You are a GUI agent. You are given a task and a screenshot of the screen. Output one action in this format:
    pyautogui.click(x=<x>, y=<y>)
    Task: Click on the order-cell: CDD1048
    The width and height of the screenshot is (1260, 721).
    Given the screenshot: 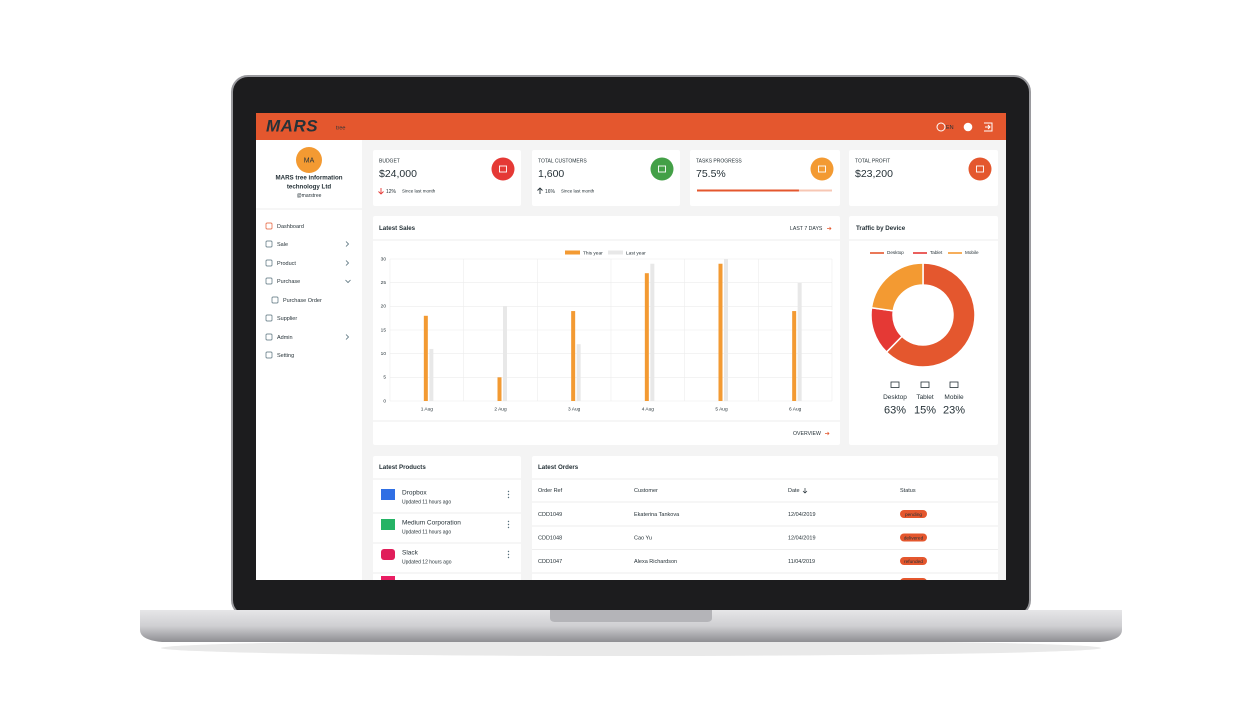 What is the action you would take?
    pyautogui.click(x=550, y=538)
    